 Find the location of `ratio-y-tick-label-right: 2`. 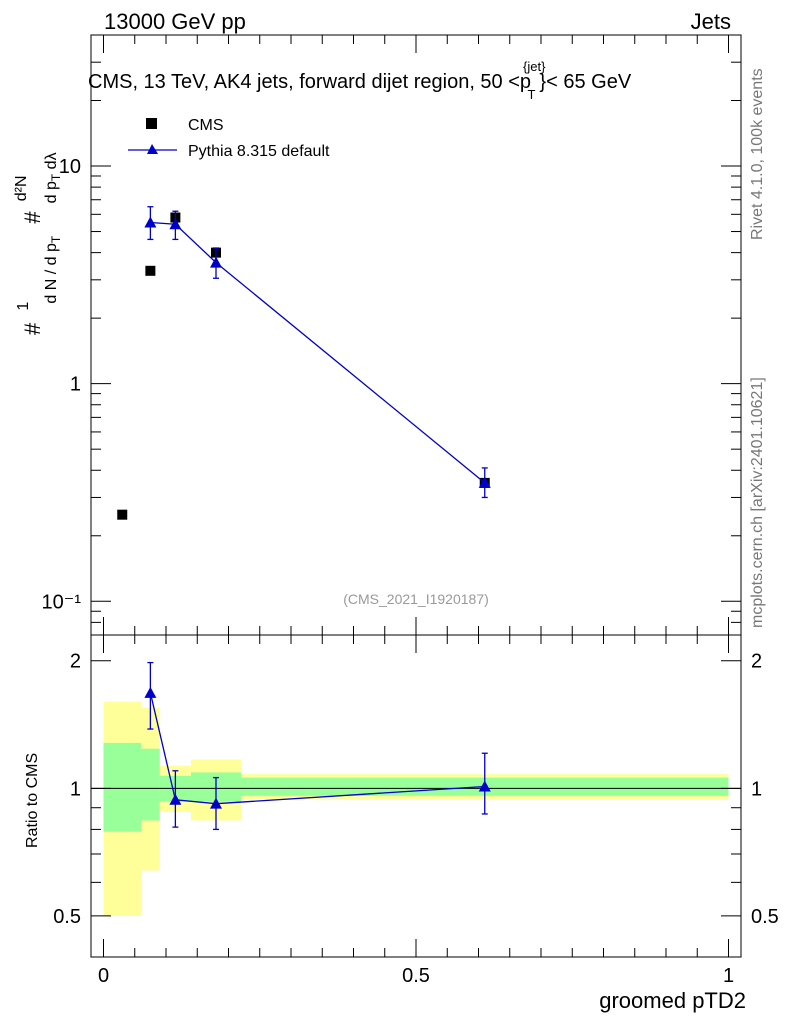

ratio-y-tick-label-right: 2 is located at coordinates (756, 662).